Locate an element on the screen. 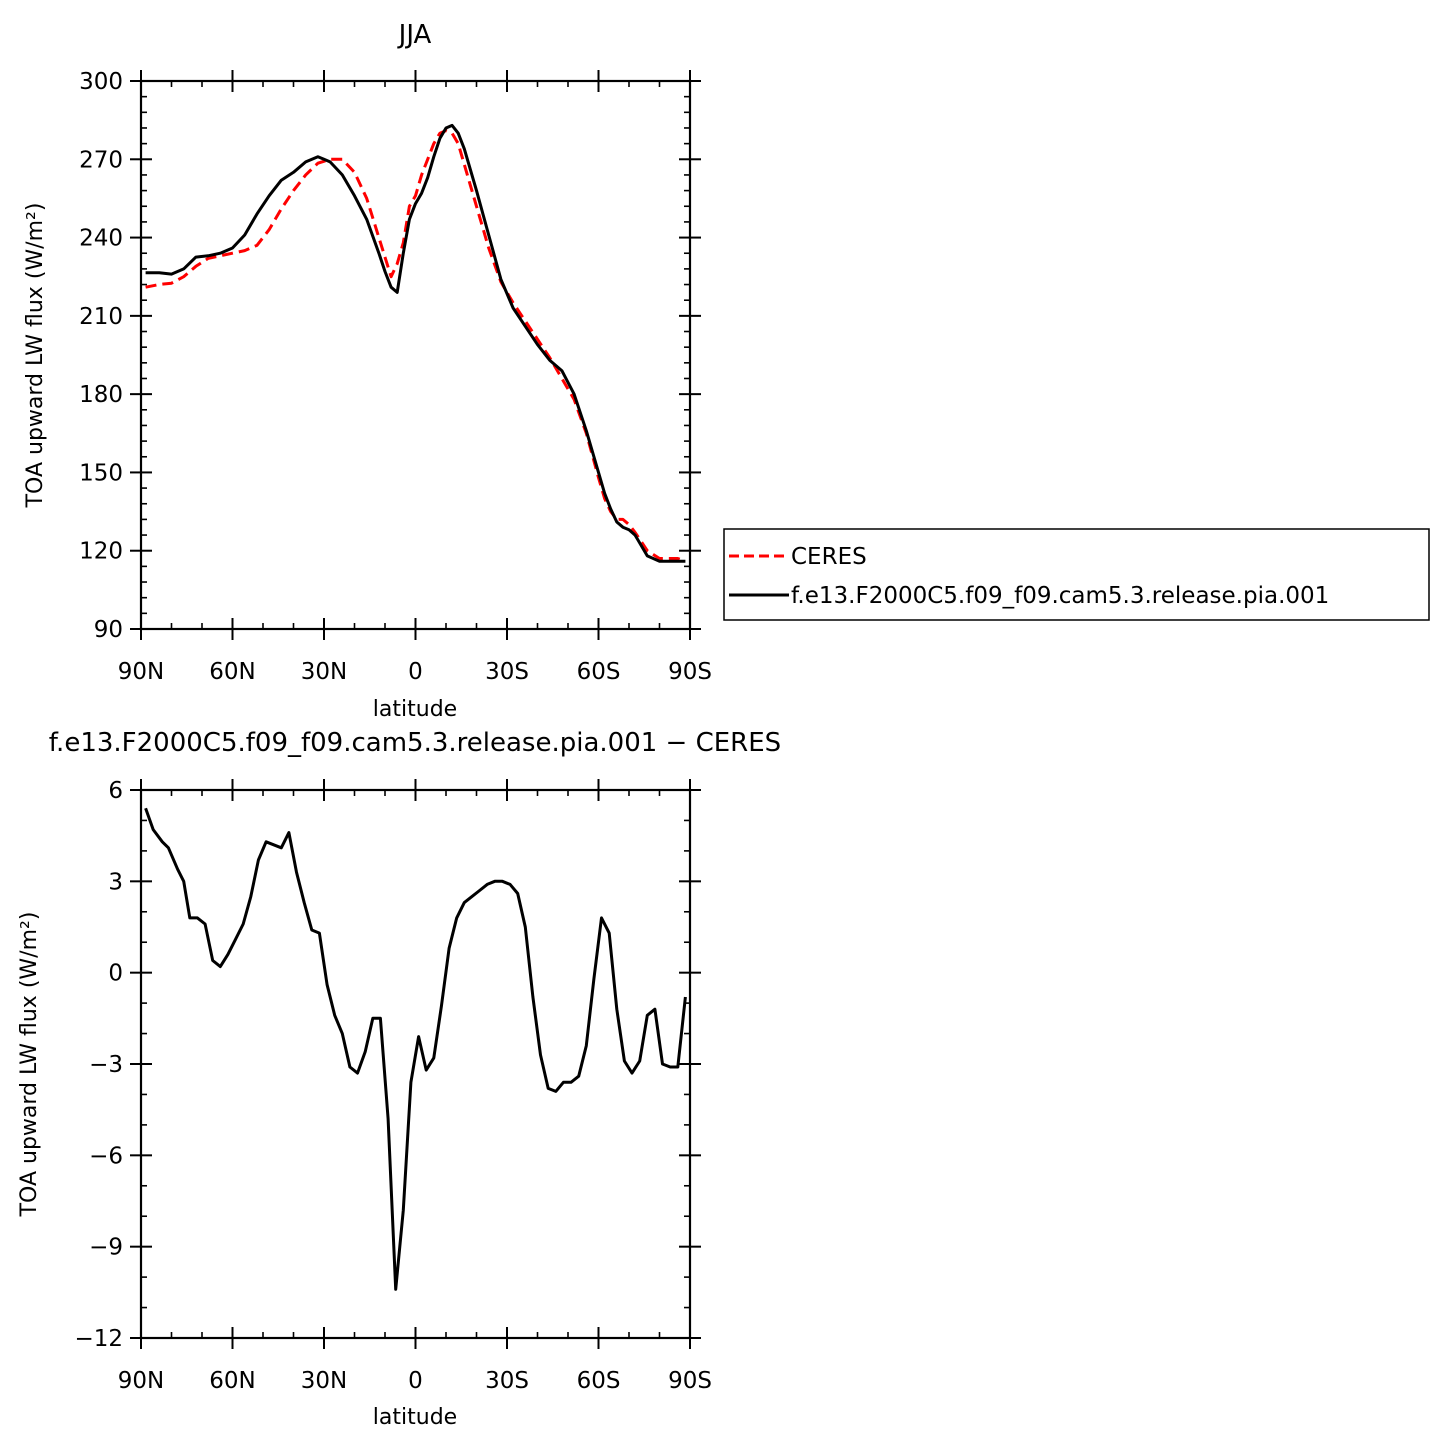  difference-series-line is located at coordinates (415, 1049).